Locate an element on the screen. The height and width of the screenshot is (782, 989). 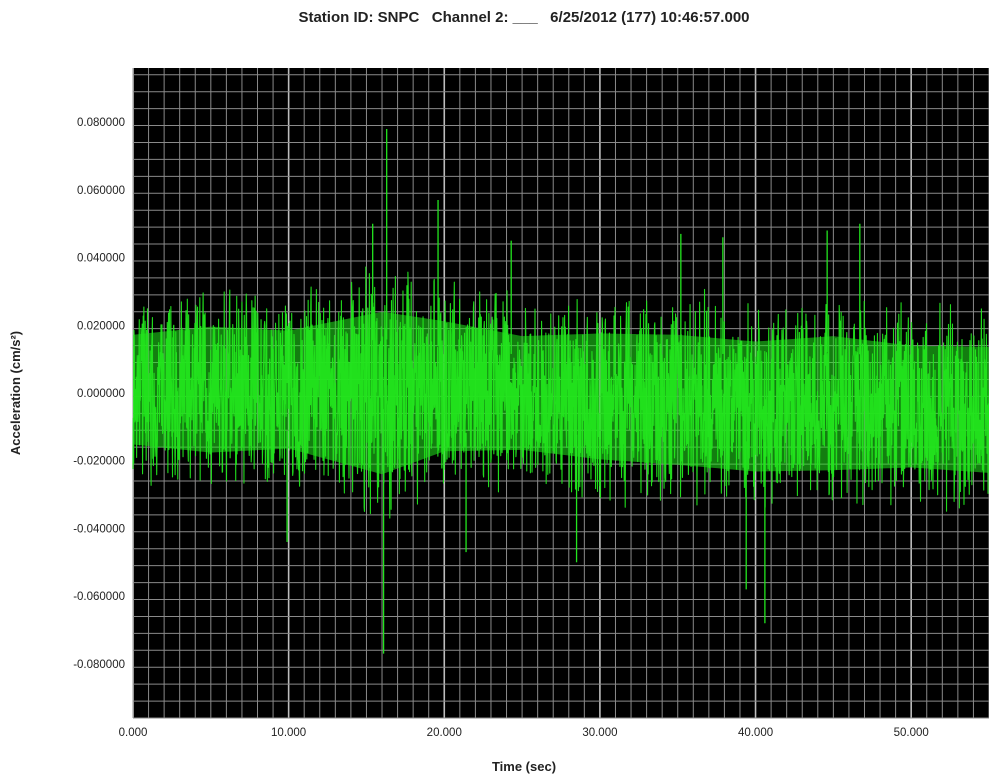
y-tick-label: 0.060000 is located at coordinates (101, 191).